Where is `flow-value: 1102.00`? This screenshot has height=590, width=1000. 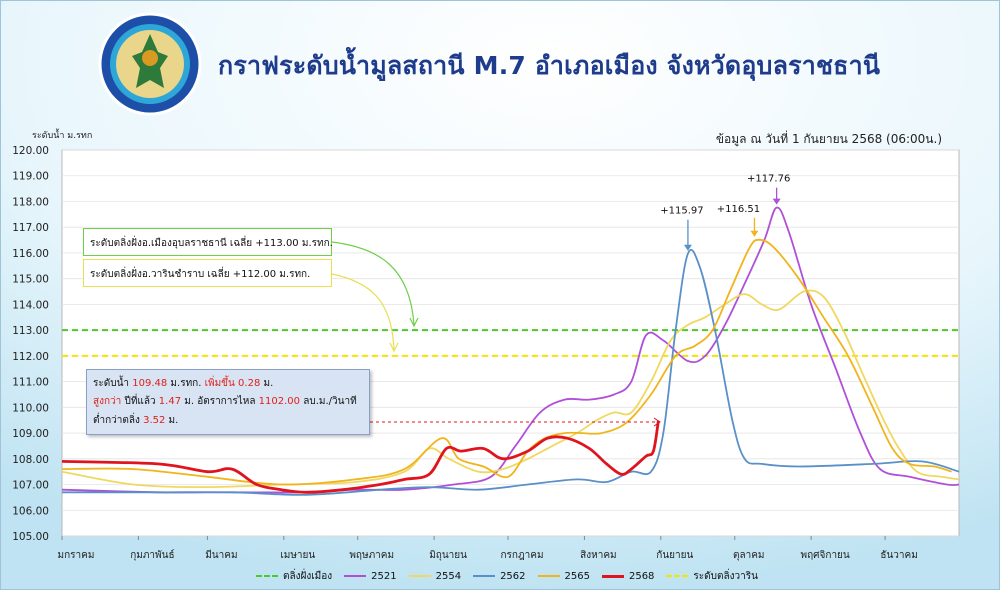
flow-value: 1102.00 is located at coordinates (279, 401).